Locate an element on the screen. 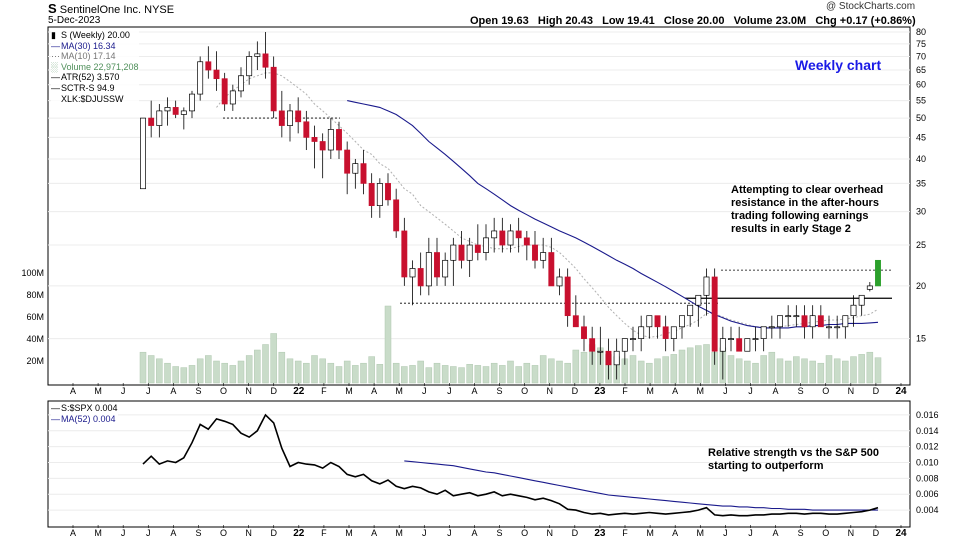 This screenshot has width=960, height=540. exchange: NYSE is located at coordinates (159, 10).